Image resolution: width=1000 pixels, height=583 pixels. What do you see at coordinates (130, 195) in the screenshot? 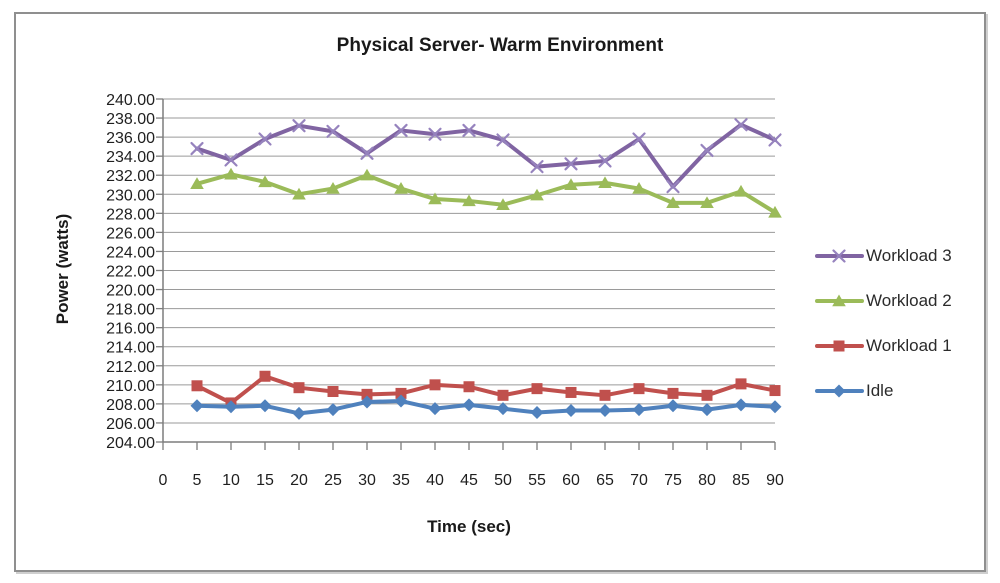
I see `y-tick-label: 230.00` at bounding box center [130, 195].